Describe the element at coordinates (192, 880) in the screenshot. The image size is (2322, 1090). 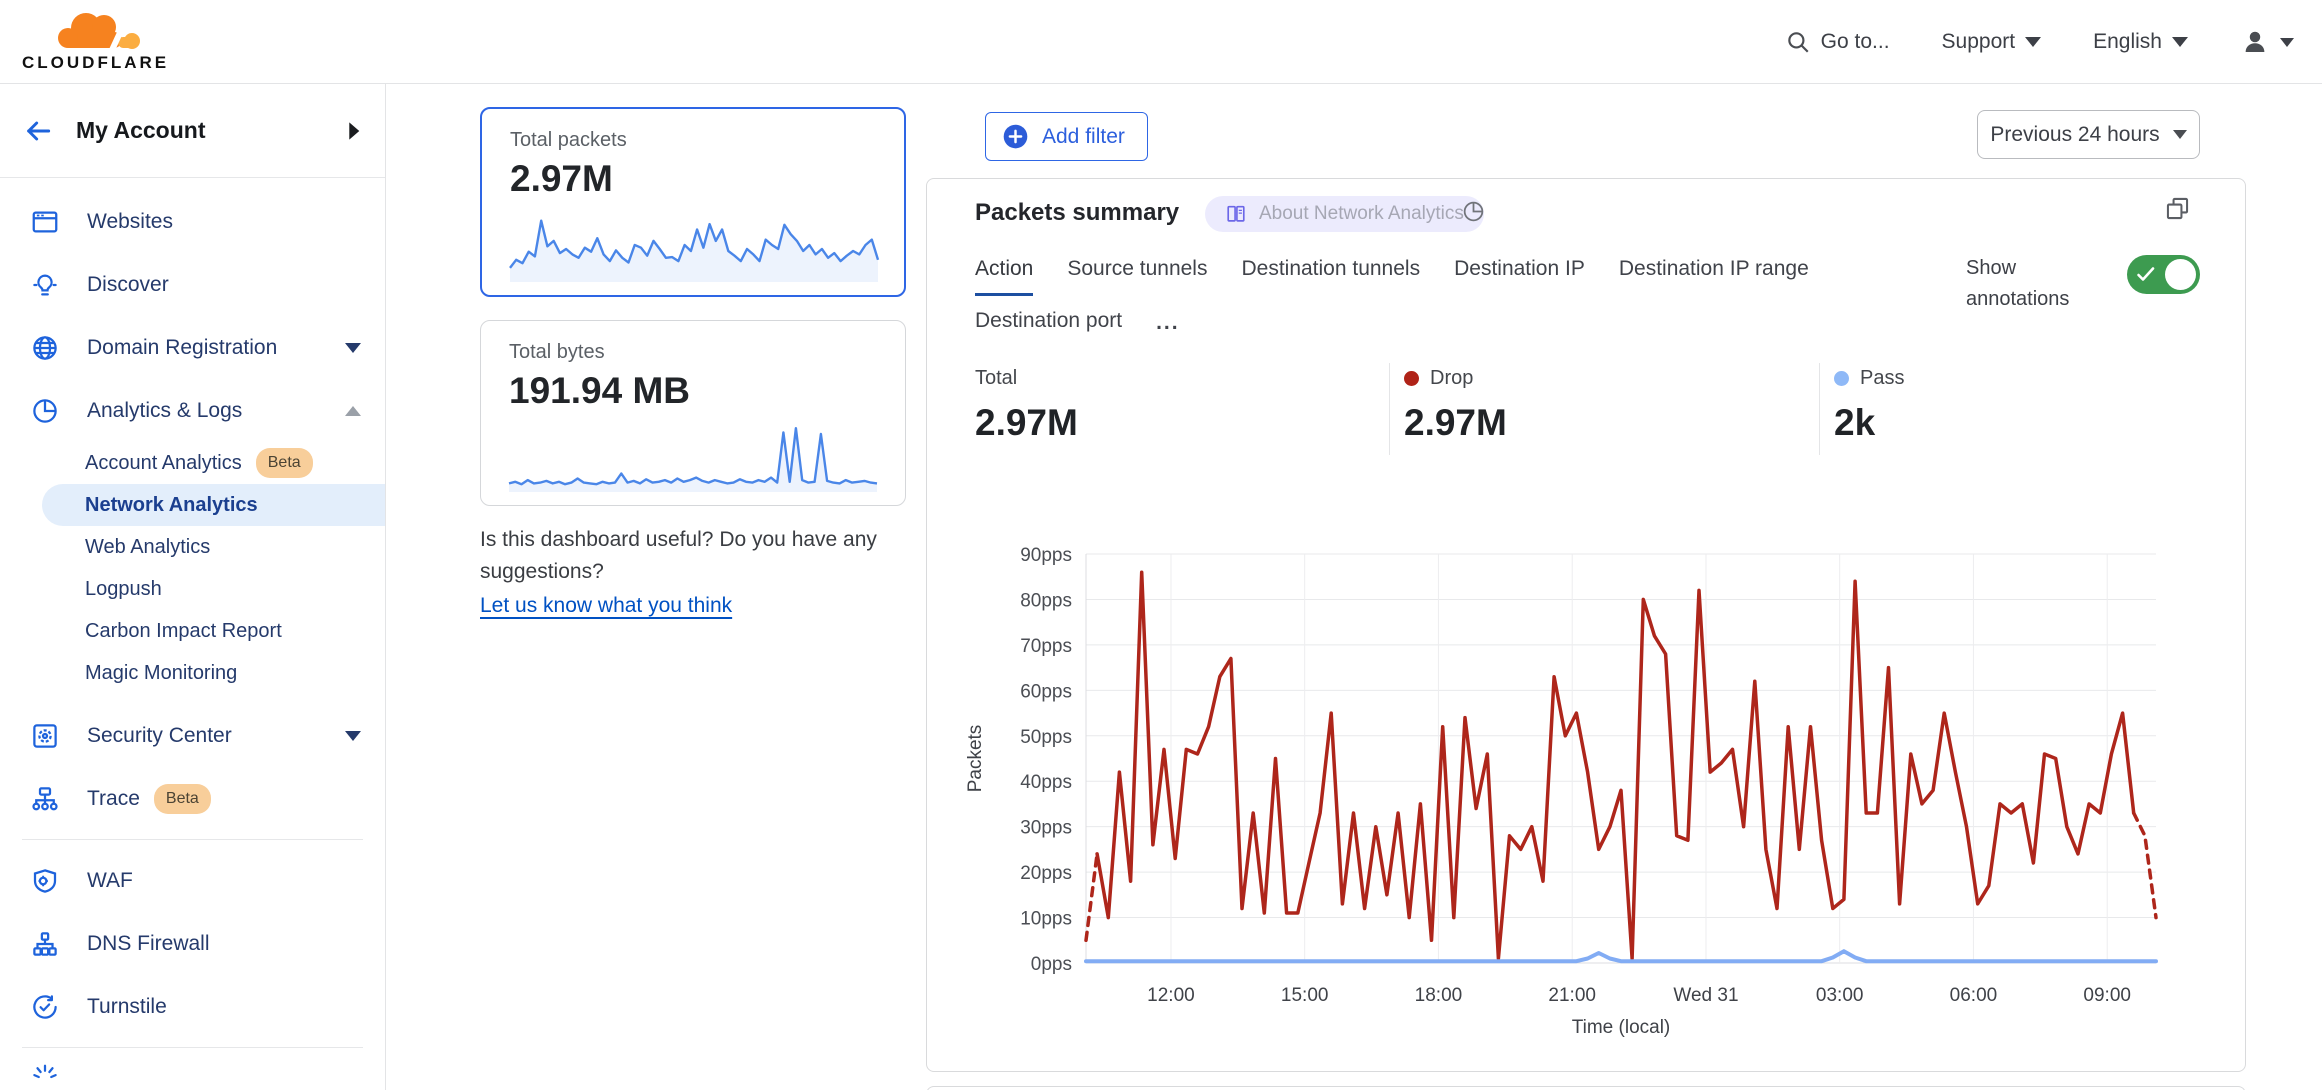
I see `sidebar-item-waf: WAF` at that location.